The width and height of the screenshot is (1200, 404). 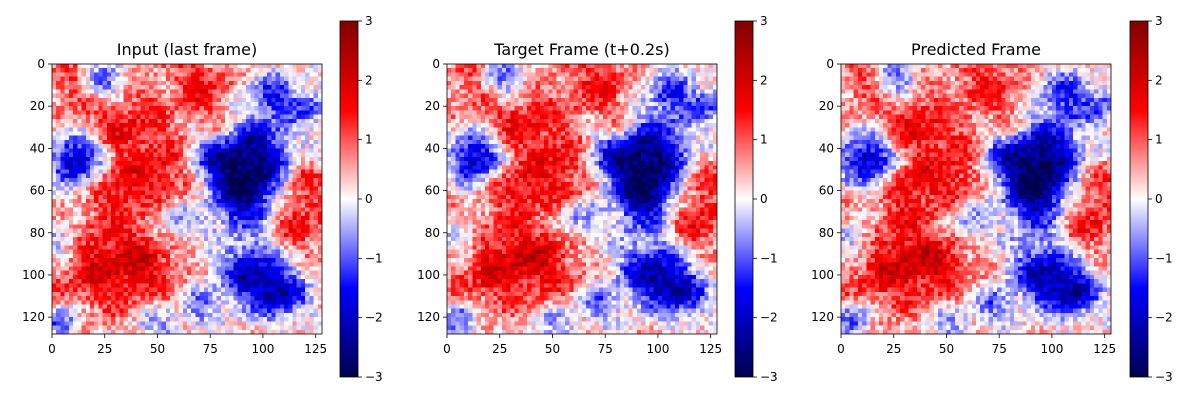 I want to click on chart-title: Predicted Frame, so click(x=976, y=49).